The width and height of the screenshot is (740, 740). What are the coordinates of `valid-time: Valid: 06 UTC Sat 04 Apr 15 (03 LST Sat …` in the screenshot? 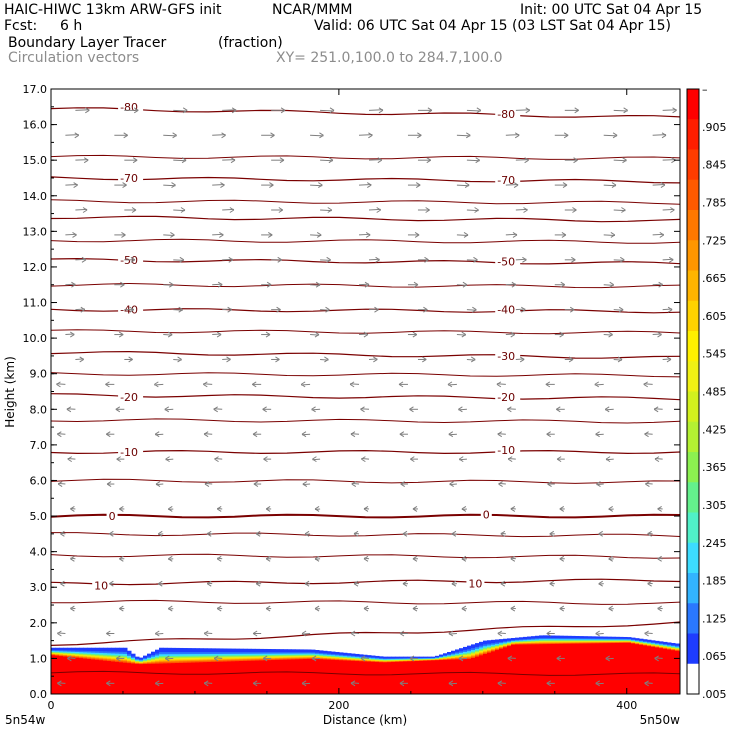 It's located at (493, 26).